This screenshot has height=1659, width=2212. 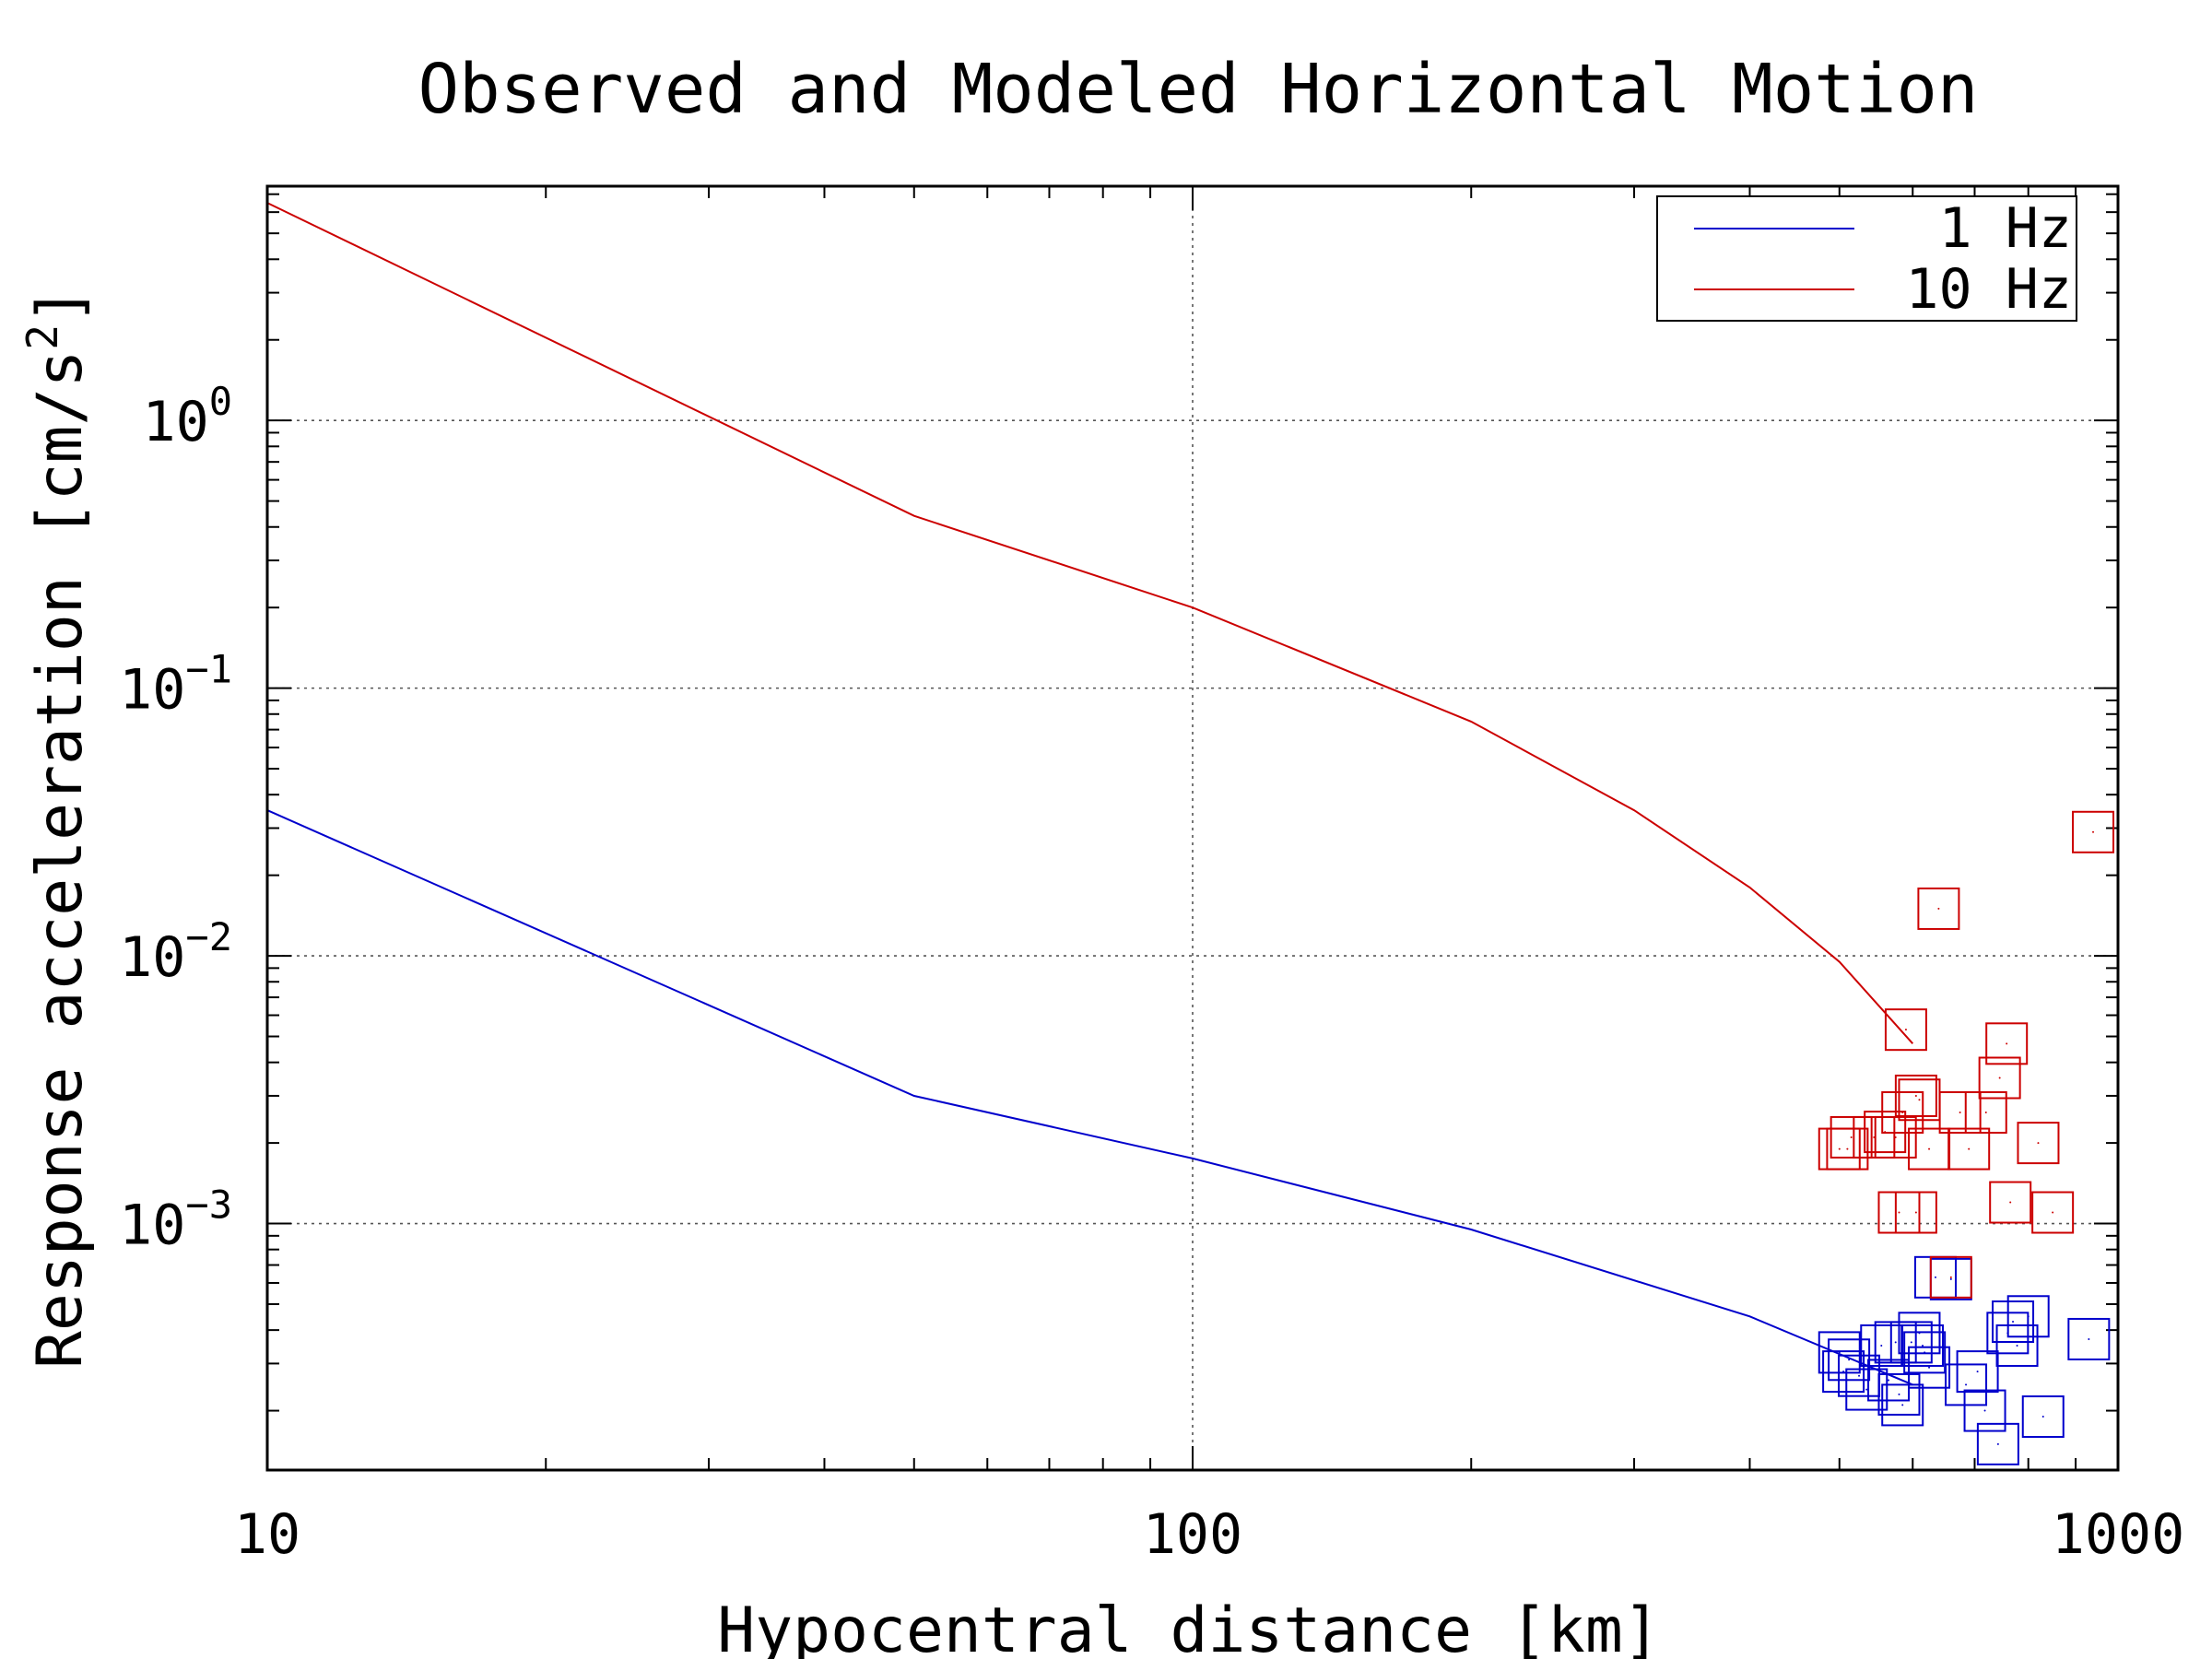 I want to click on y-tick-label: 10⁻³, so click(x=175, y=1220).